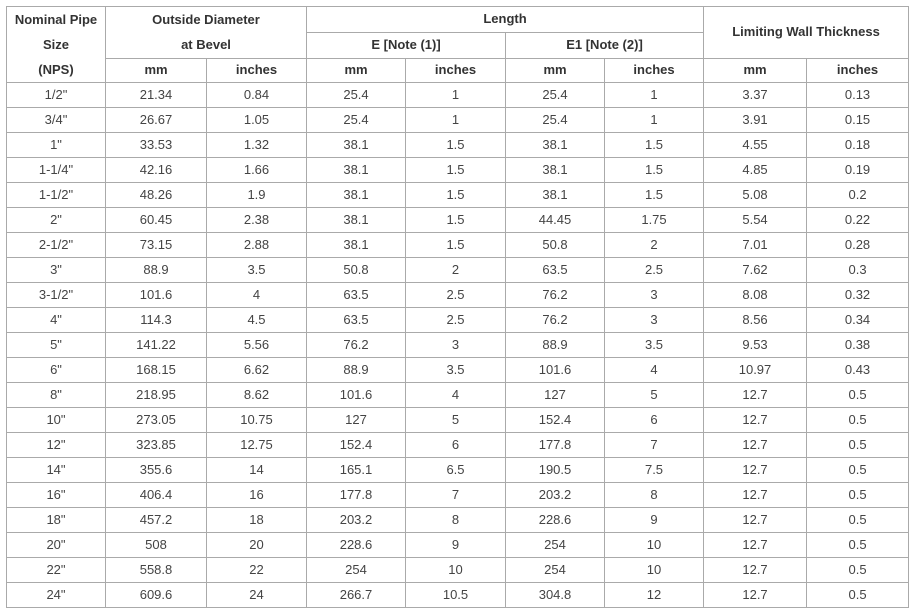 The image size is (919, 614). What do you see at coordinates (858, 195) in the screenshot?
I see `cell-lw-inches: 0.2` at bounding box center [858, 195].